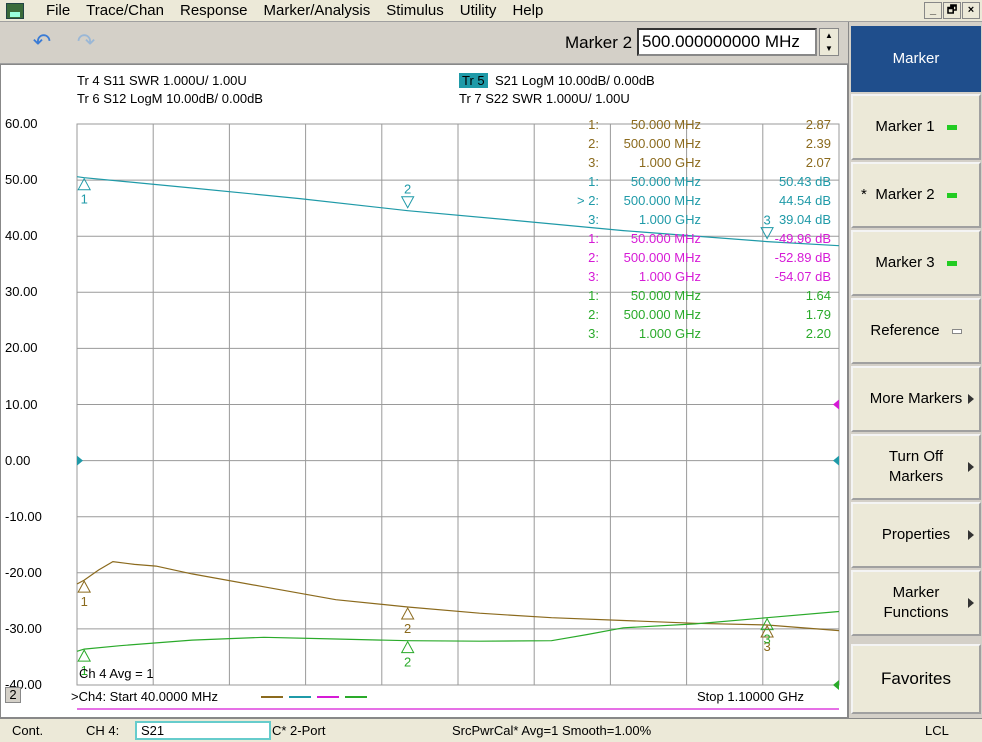 The width and height of the screenshot is (982, 742). What do you see at coordinates (407, 662) in the screenshot?
I see `marker-label-tr7-2: 2` at bounding box center [407, 662].